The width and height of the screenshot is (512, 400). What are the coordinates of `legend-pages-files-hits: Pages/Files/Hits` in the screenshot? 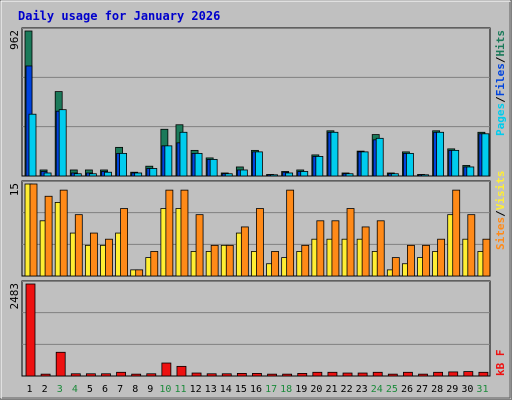 It's located at (500, 83).